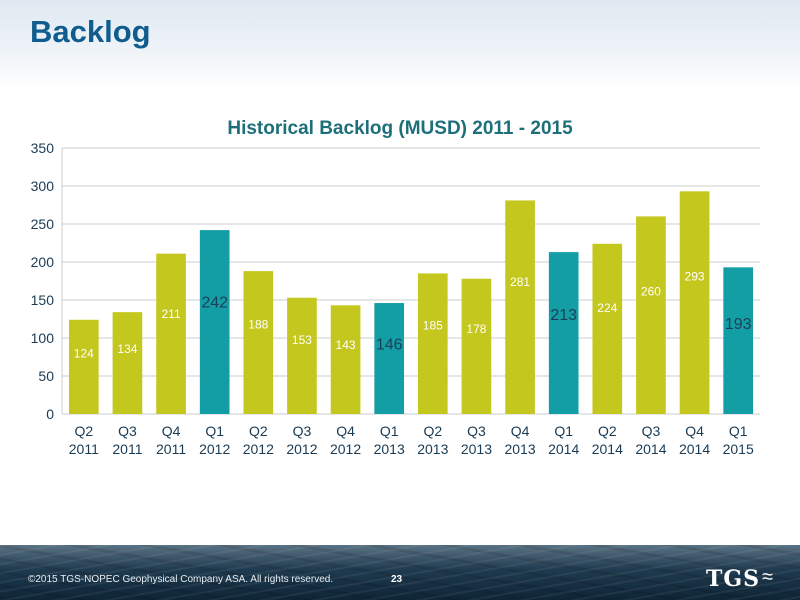  Describe the element at coordinates (400, 128) in the screenshot. I see `chart-title: Historical Backlog (MUSD) 2011 - 2015` at that location.